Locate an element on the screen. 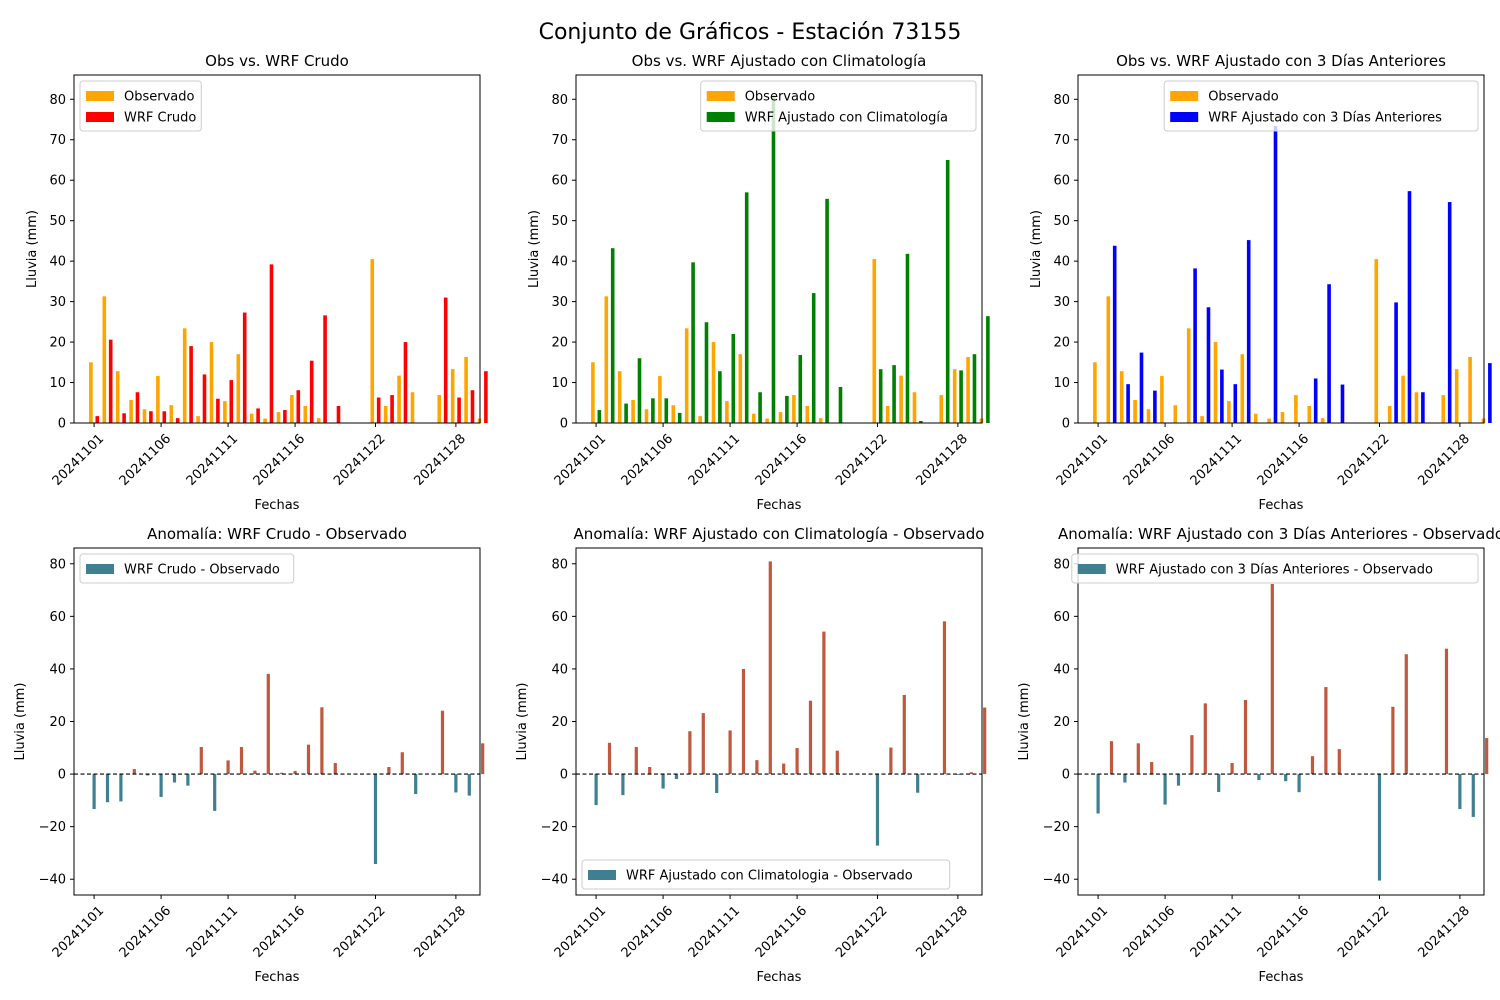 This screenshot has height=1000, width=1500. legend-label: WRF Crudo is located at coordinates (160, 118).